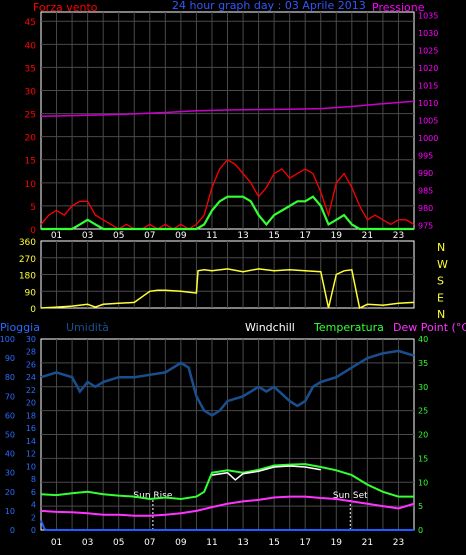  I want to click on windchill-label: Windchill, so click(270, 327).